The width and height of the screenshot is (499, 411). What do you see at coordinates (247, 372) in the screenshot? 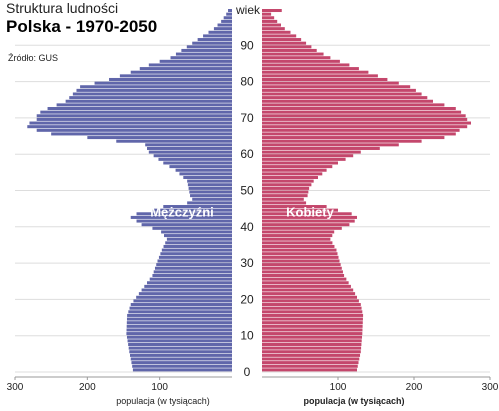
I see `age-tick-label: 0` at bounding box center [247, 372].